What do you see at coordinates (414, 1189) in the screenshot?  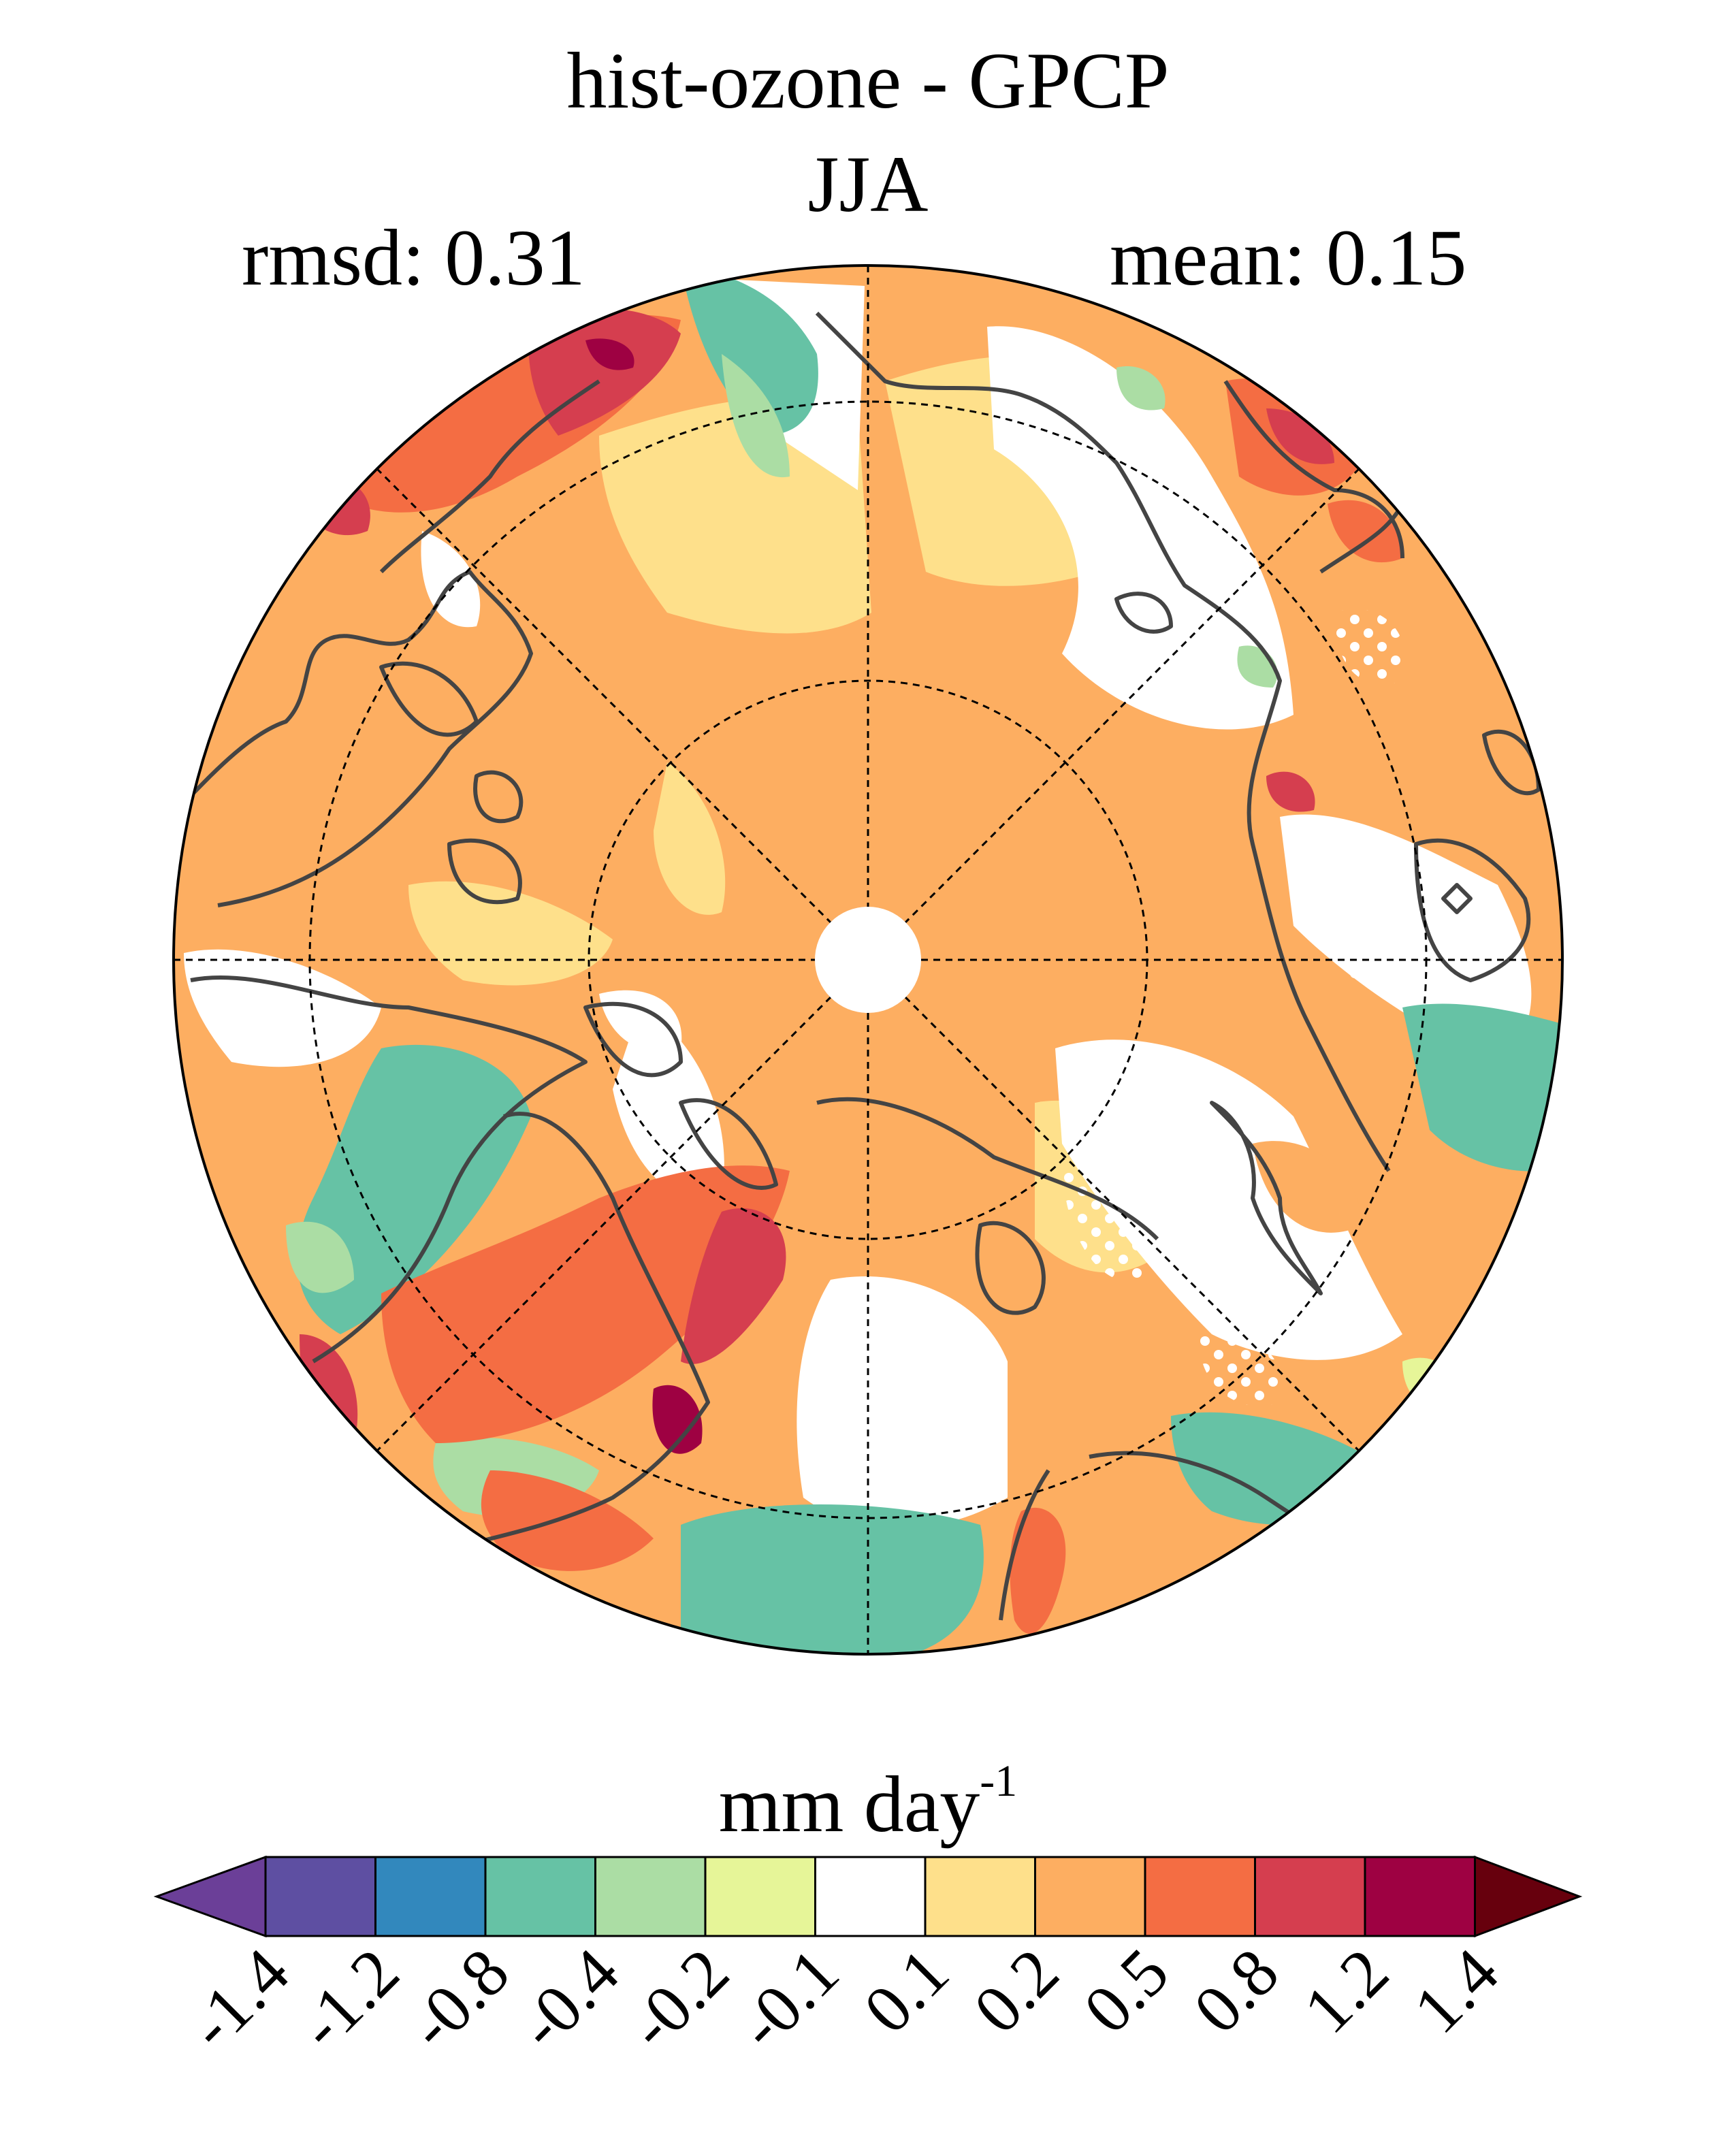 I see `field-neg-northamerica` at bounding box center [414, 1189].